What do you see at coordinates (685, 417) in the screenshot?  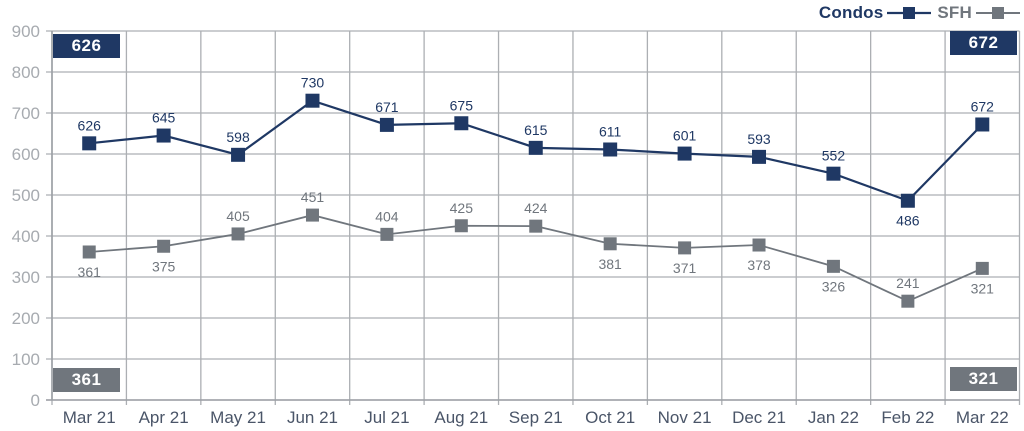 I see `x-axis-tick-label: Nov 21` at bounding box center [685, 417].